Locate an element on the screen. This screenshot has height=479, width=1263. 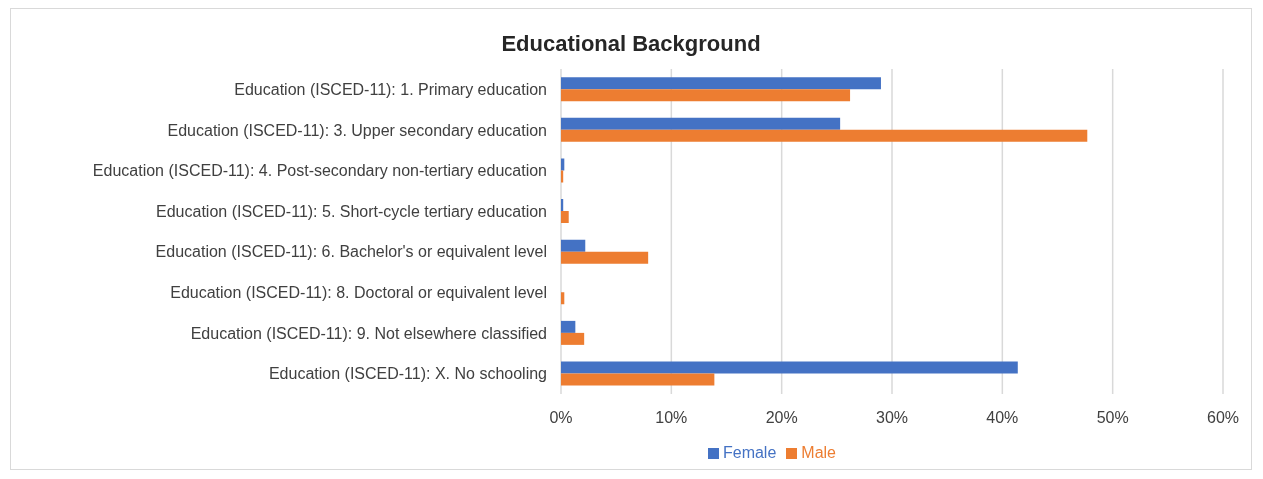
legend-label: Female is located at coordinates (749, 452).